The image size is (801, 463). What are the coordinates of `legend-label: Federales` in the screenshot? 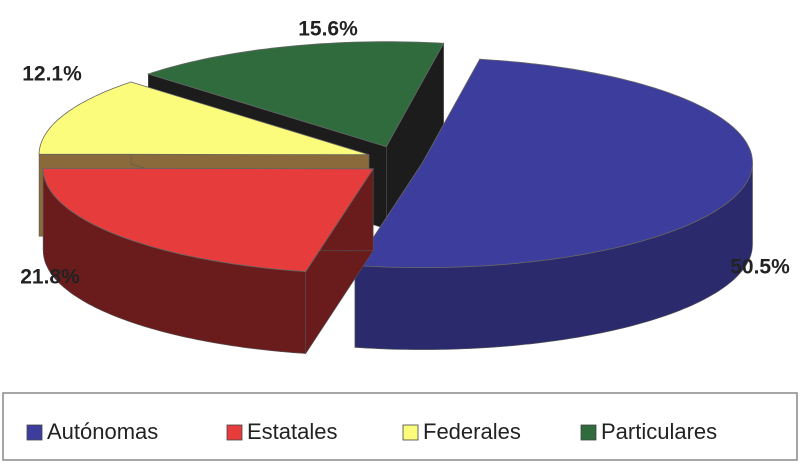 It's located at (472, 431).